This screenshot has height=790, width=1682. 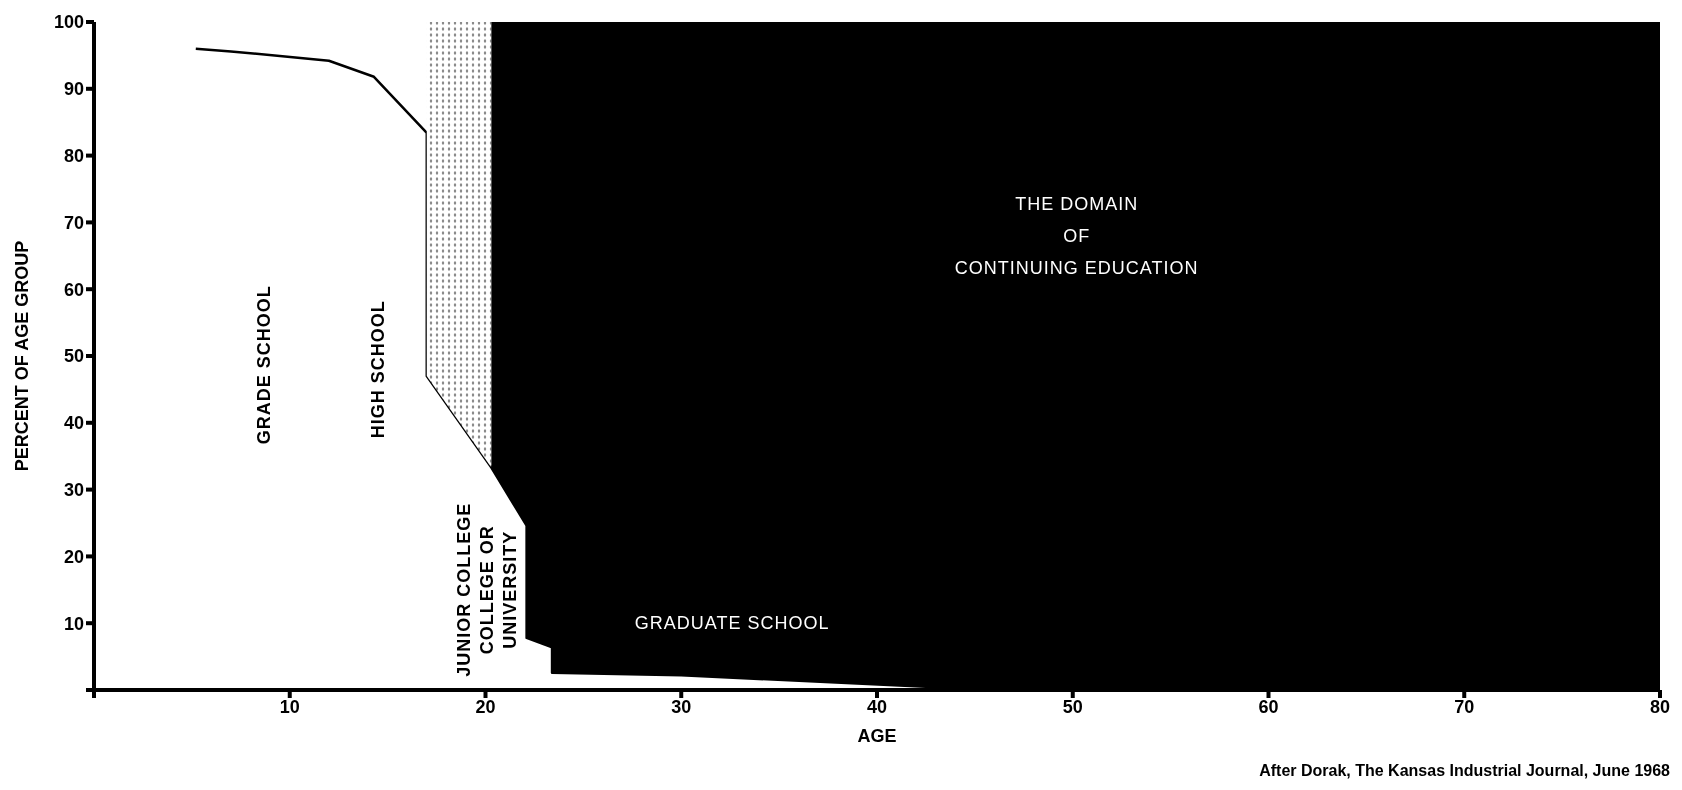 What do you see at coordinates (73, 489) in the screenshot?
I see `y-tick-label: 30` at bounding box center [73, 489].